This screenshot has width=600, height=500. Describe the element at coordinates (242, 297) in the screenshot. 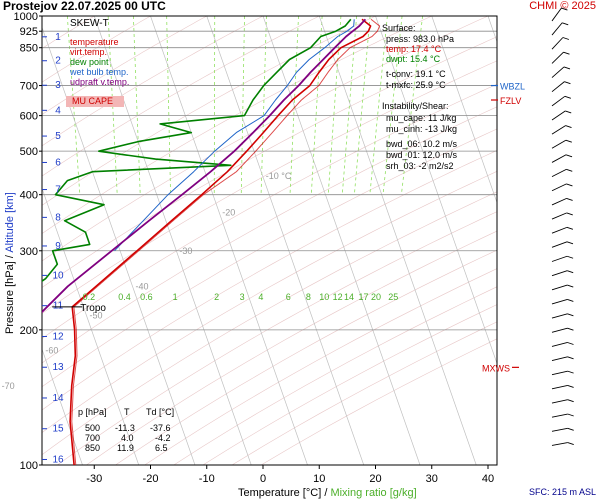

I see `mixing-ratio-label: 3` at that location.